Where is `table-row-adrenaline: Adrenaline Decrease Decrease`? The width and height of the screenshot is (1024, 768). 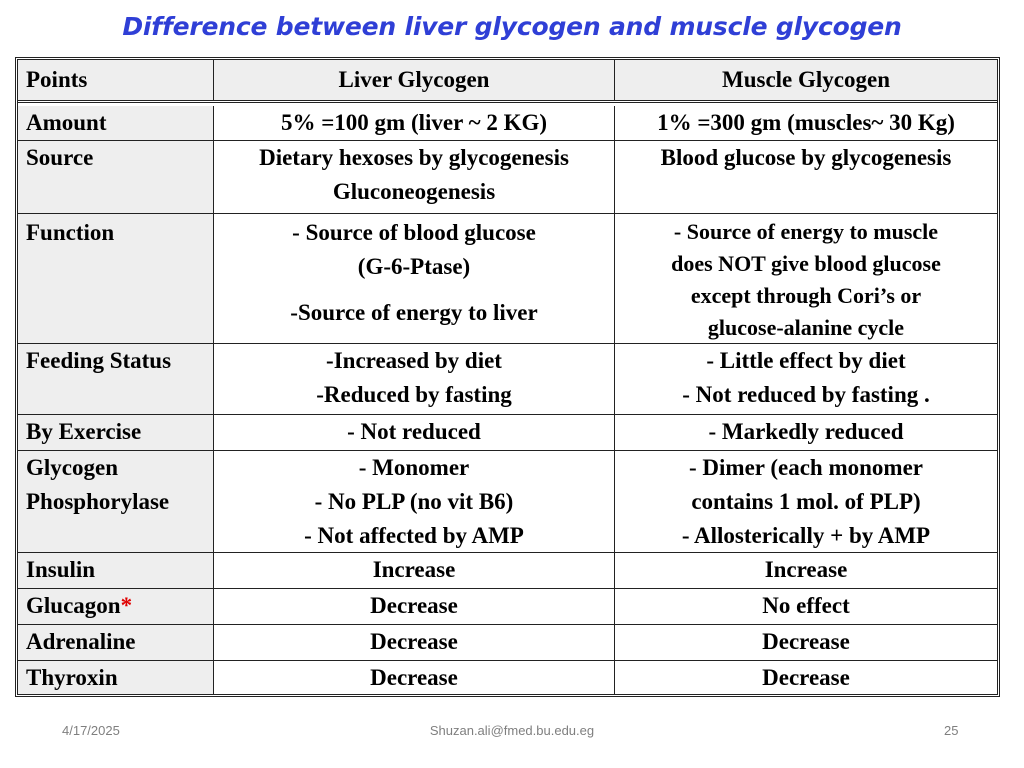
table-row-adrenaline: Adrenaline Decrease Decrease is located at coordinates (507, 643).